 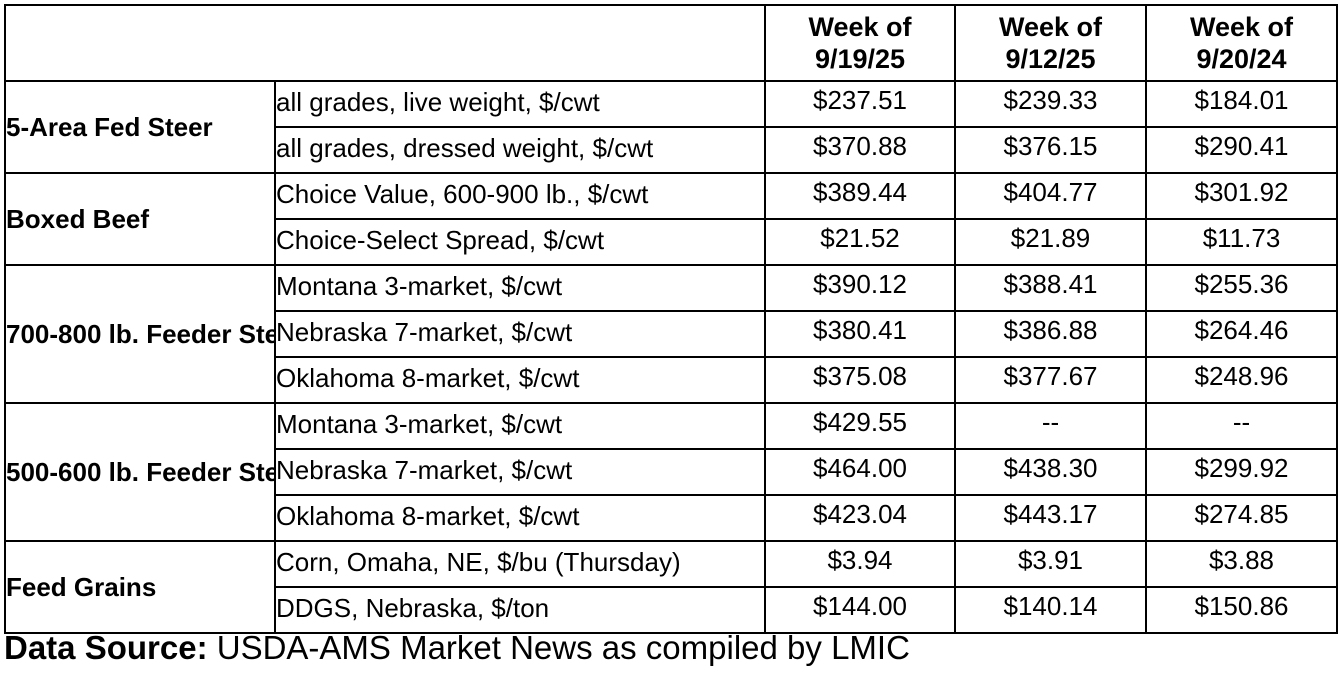 I want to click on price-cell: $3.88, so click(x=1241, y=564).